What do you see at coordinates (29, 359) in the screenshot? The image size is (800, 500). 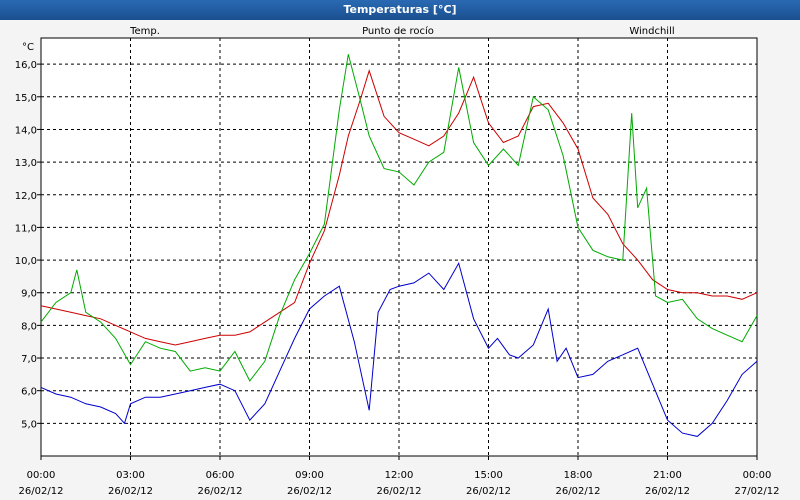 I see `y-tick-label: 7,0` at bounding box center [29, 359].